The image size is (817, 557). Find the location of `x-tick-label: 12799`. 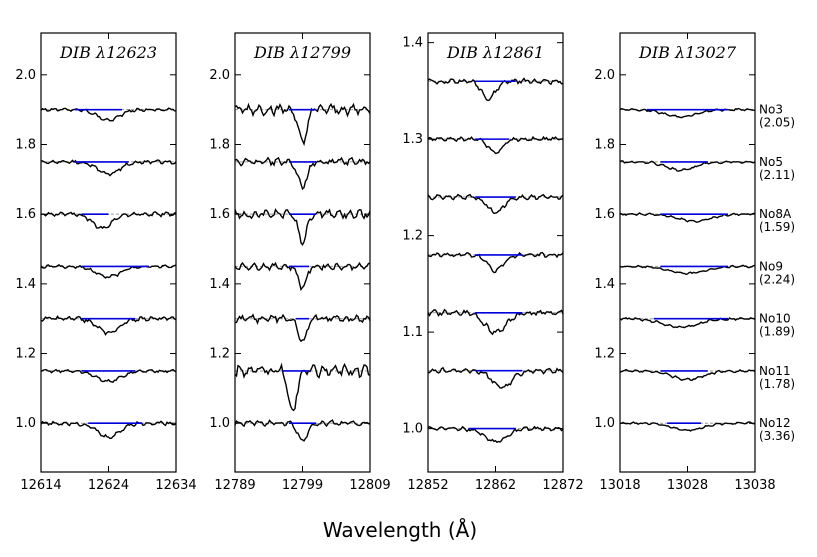

x-tick-label: 12799 is located at coordinates (302, 485).